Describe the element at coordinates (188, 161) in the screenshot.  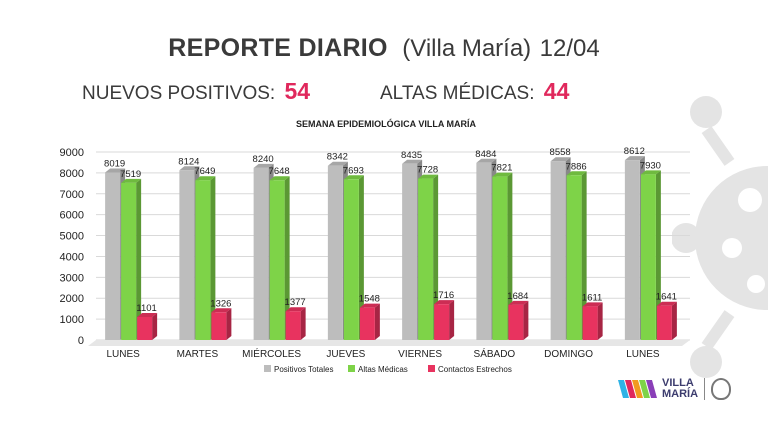
I see `data-label: 8124` at that location.